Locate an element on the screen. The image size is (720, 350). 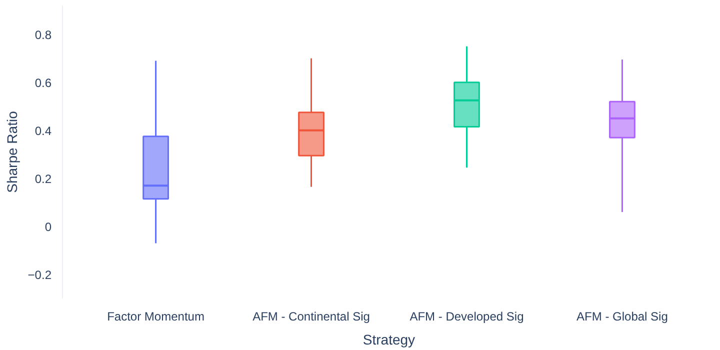
y-tick-label: 0.4 is located at coordinates (43, 131).